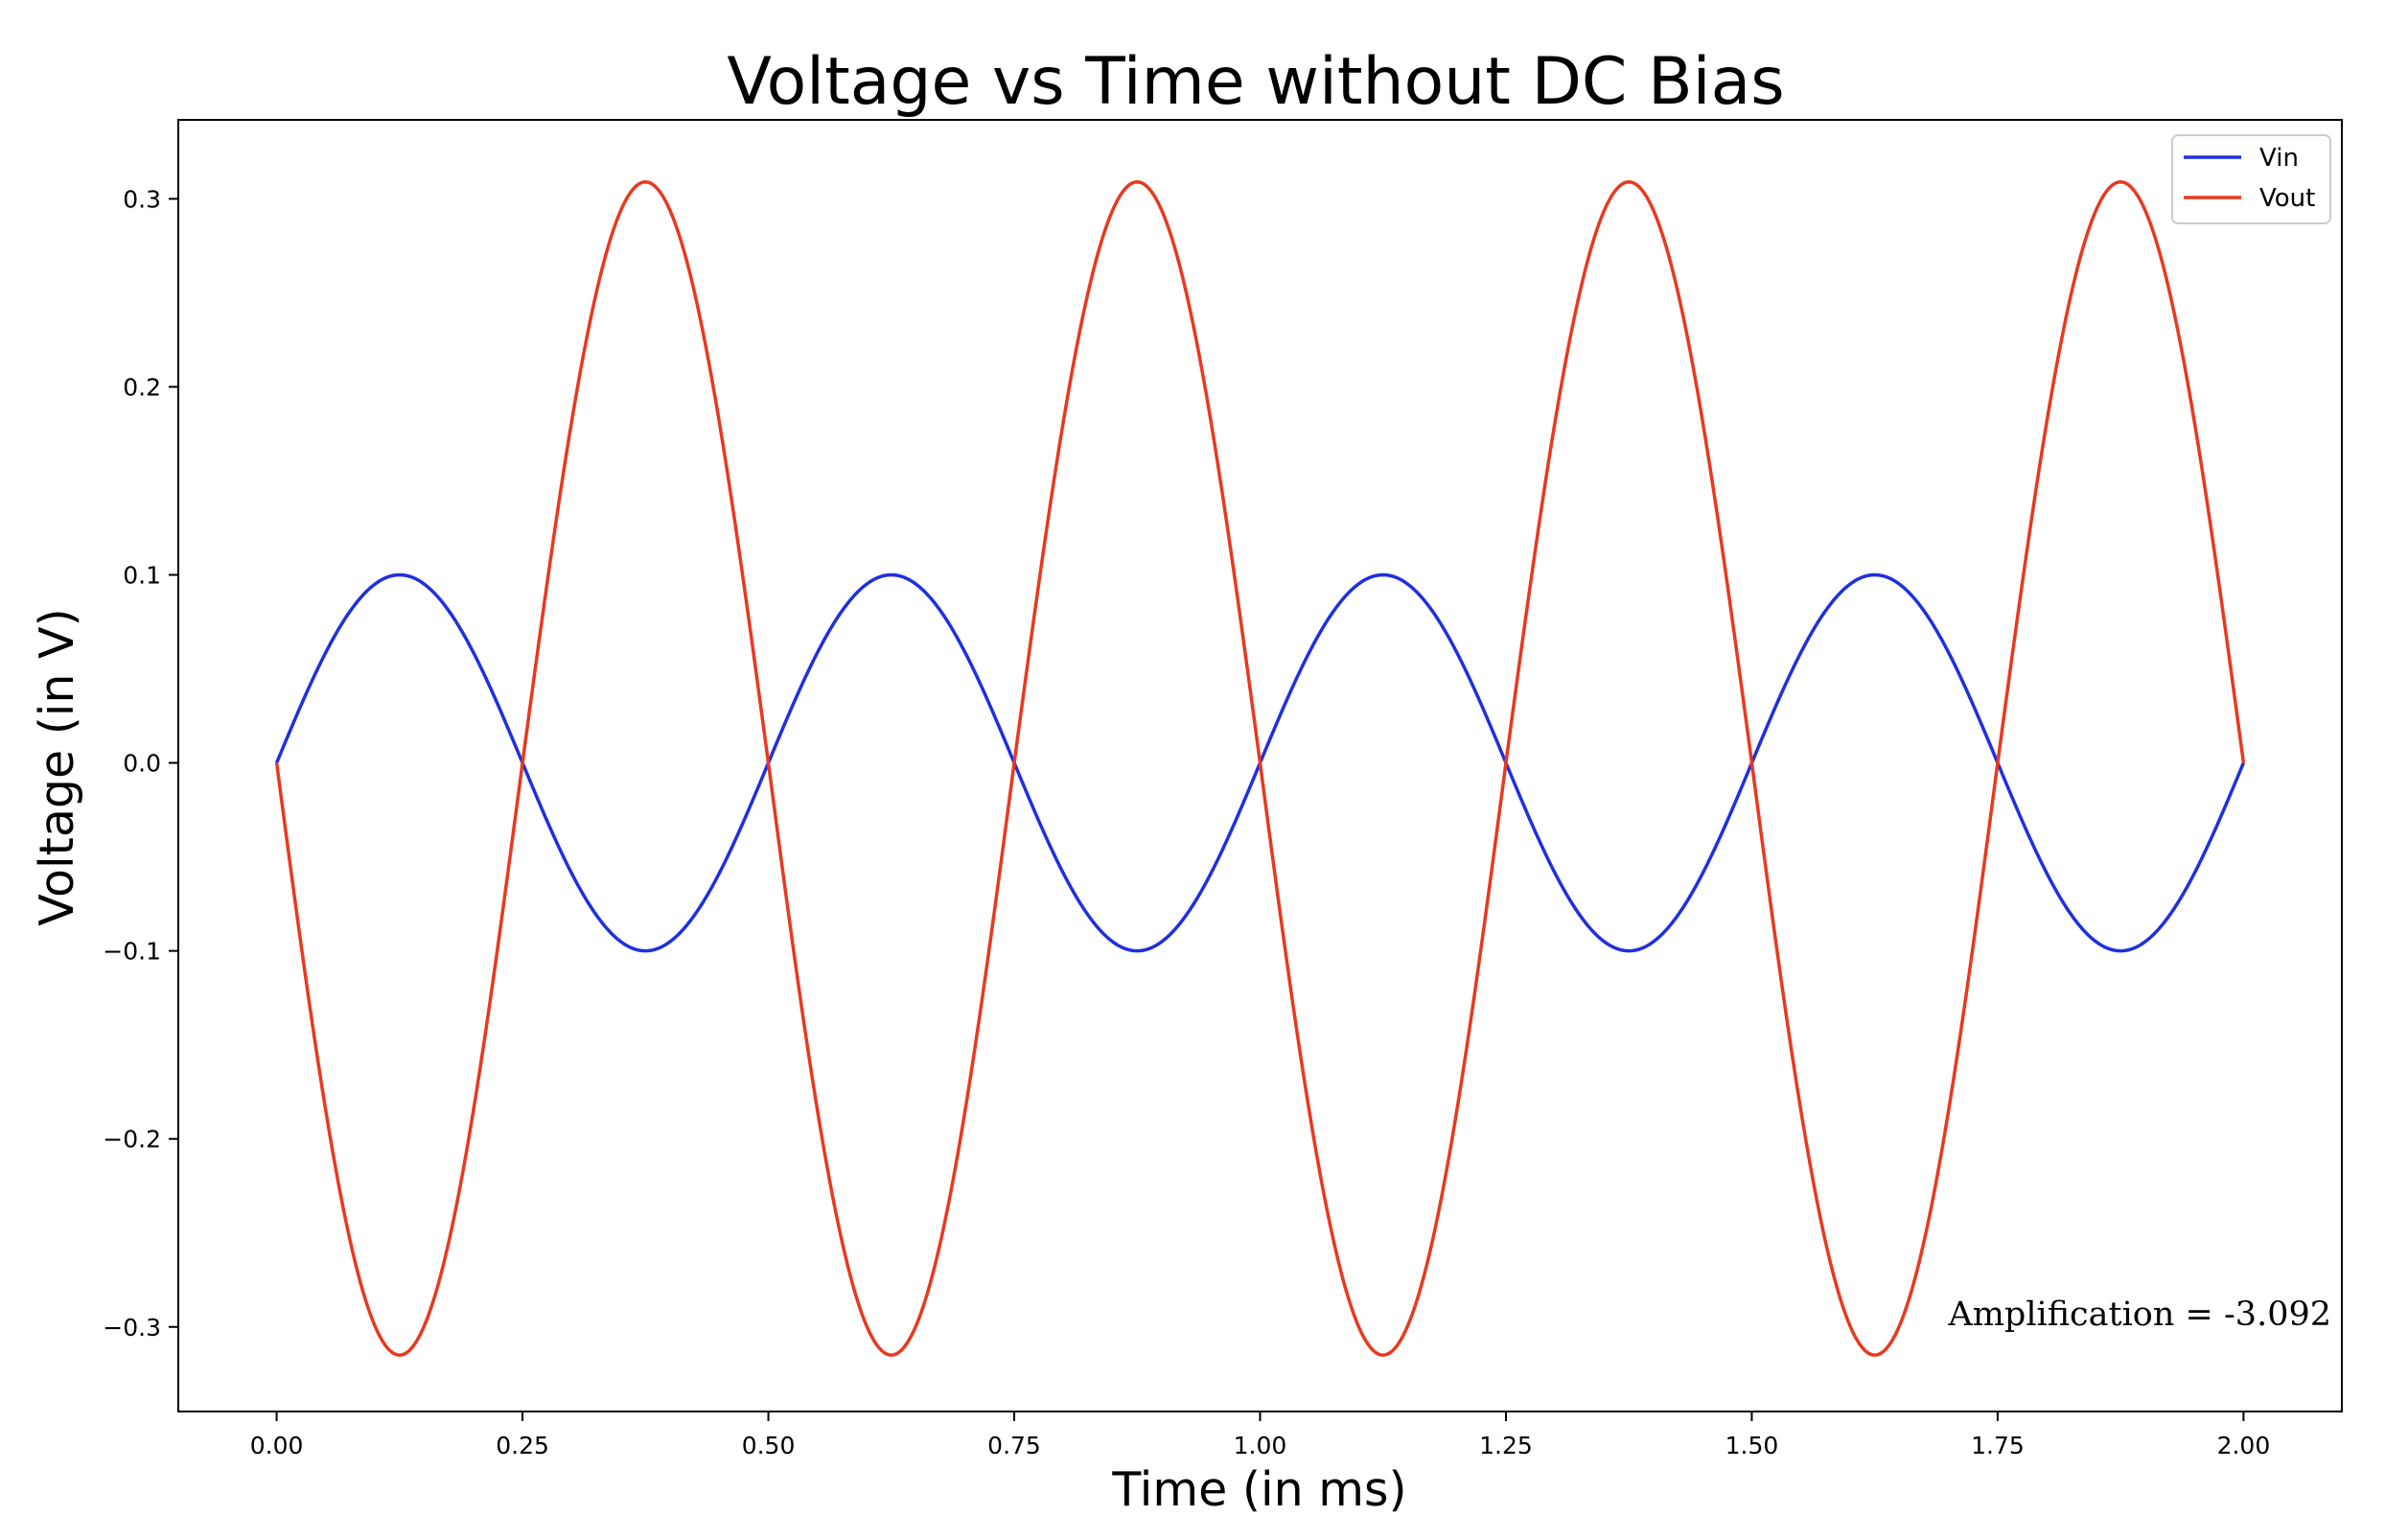  Describe the element at coordinates (1752, 1445) in the screenshot. I see `x-tick-label: 1.50` at that location.